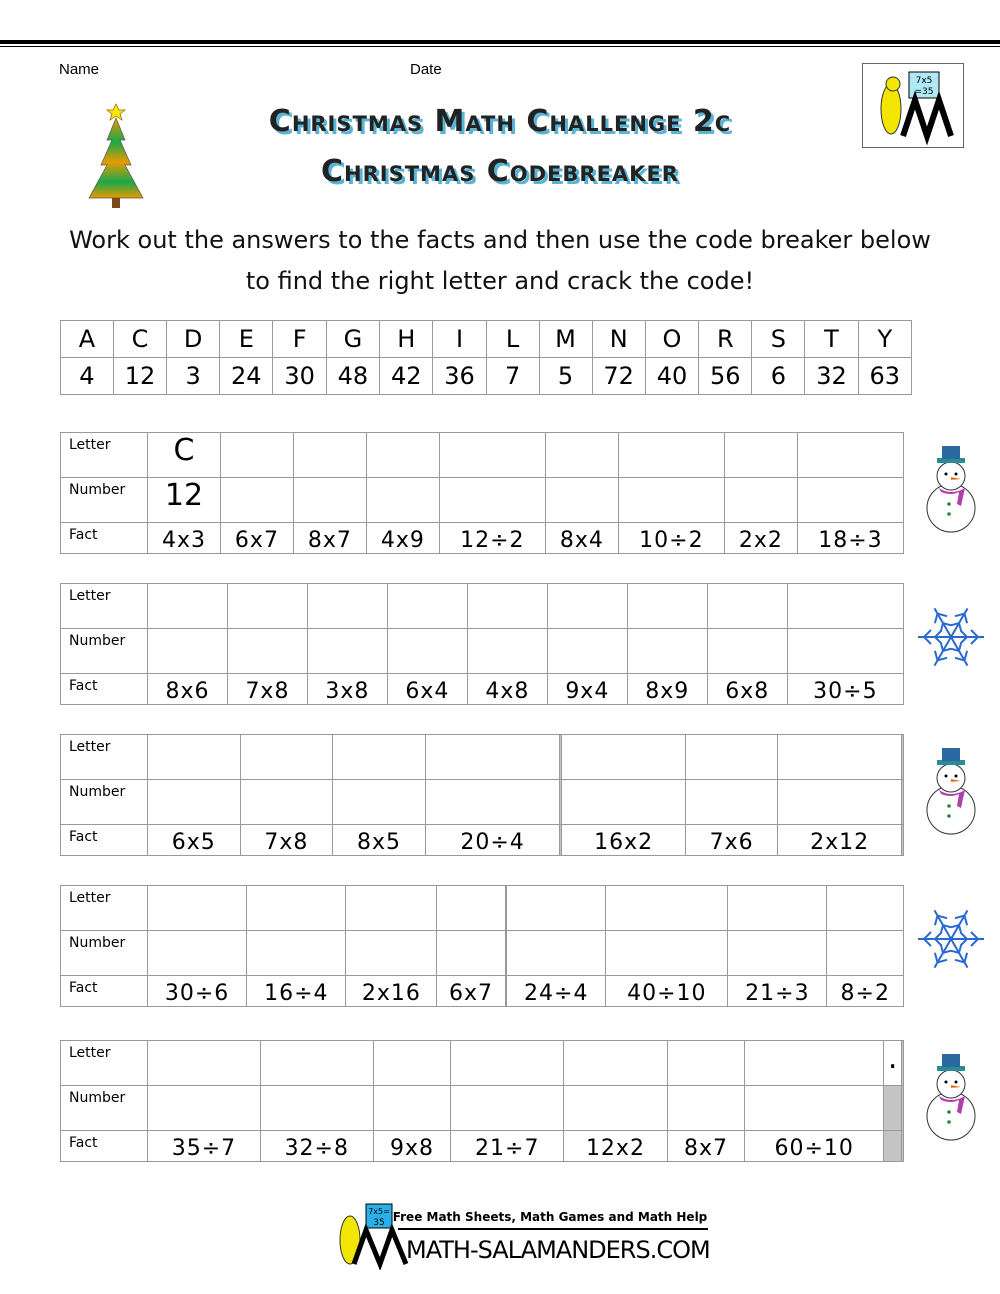  I want to click on fact-cell: 40÷10, so click(667, 991).